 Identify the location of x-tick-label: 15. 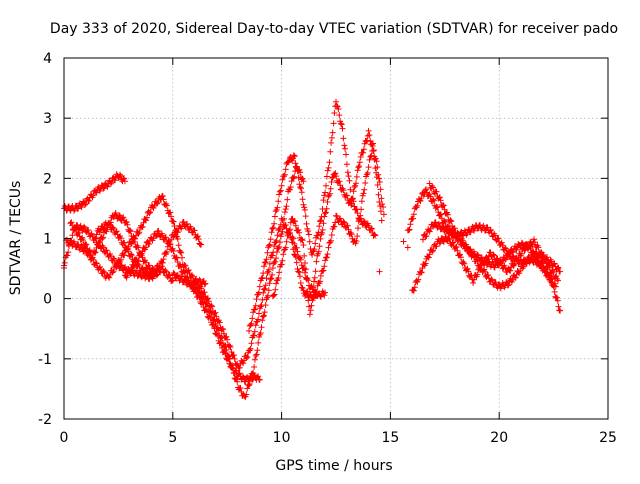
(390, 438).